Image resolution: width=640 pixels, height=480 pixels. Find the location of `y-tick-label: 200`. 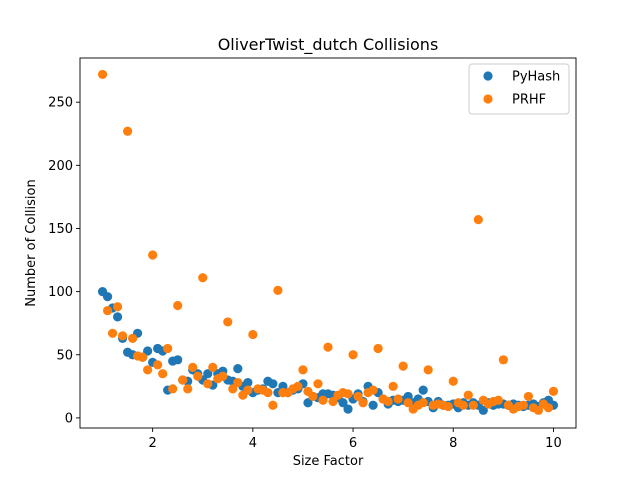

y-tick-label: 200 is located at coordinates (60, 166).